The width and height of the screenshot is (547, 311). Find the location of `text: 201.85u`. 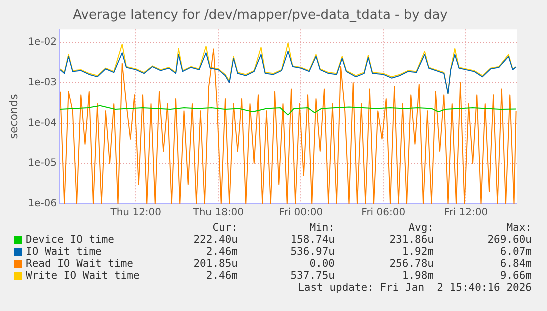

text: 201.85u is located at coordinates (216, 264).